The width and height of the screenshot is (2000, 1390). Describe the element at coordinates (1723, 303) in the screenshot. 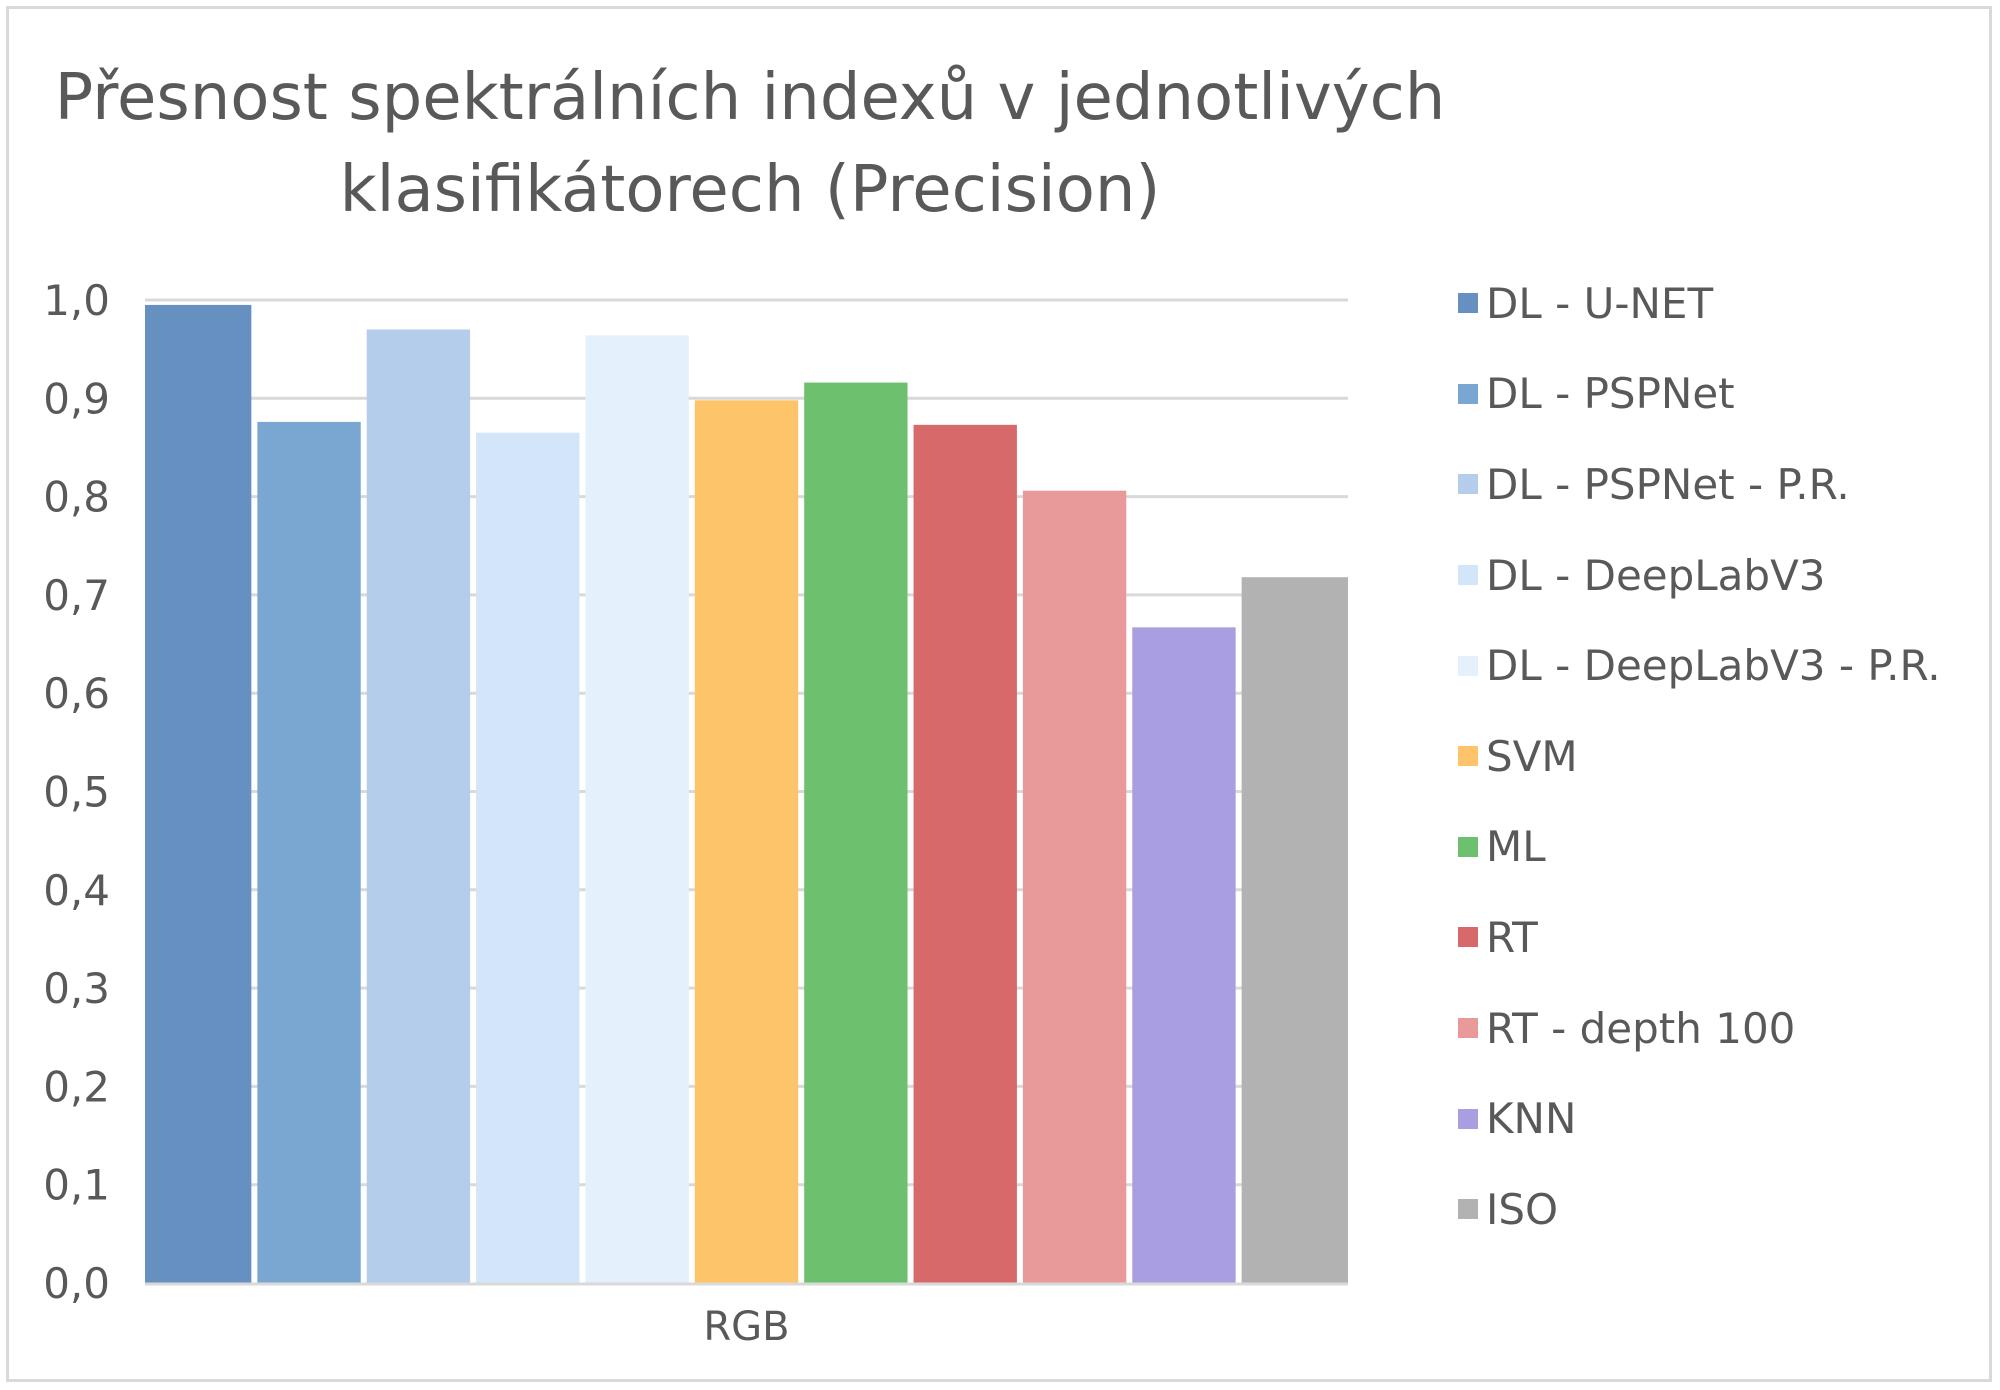

I see `legend-item: DL - U-NET` at that location.